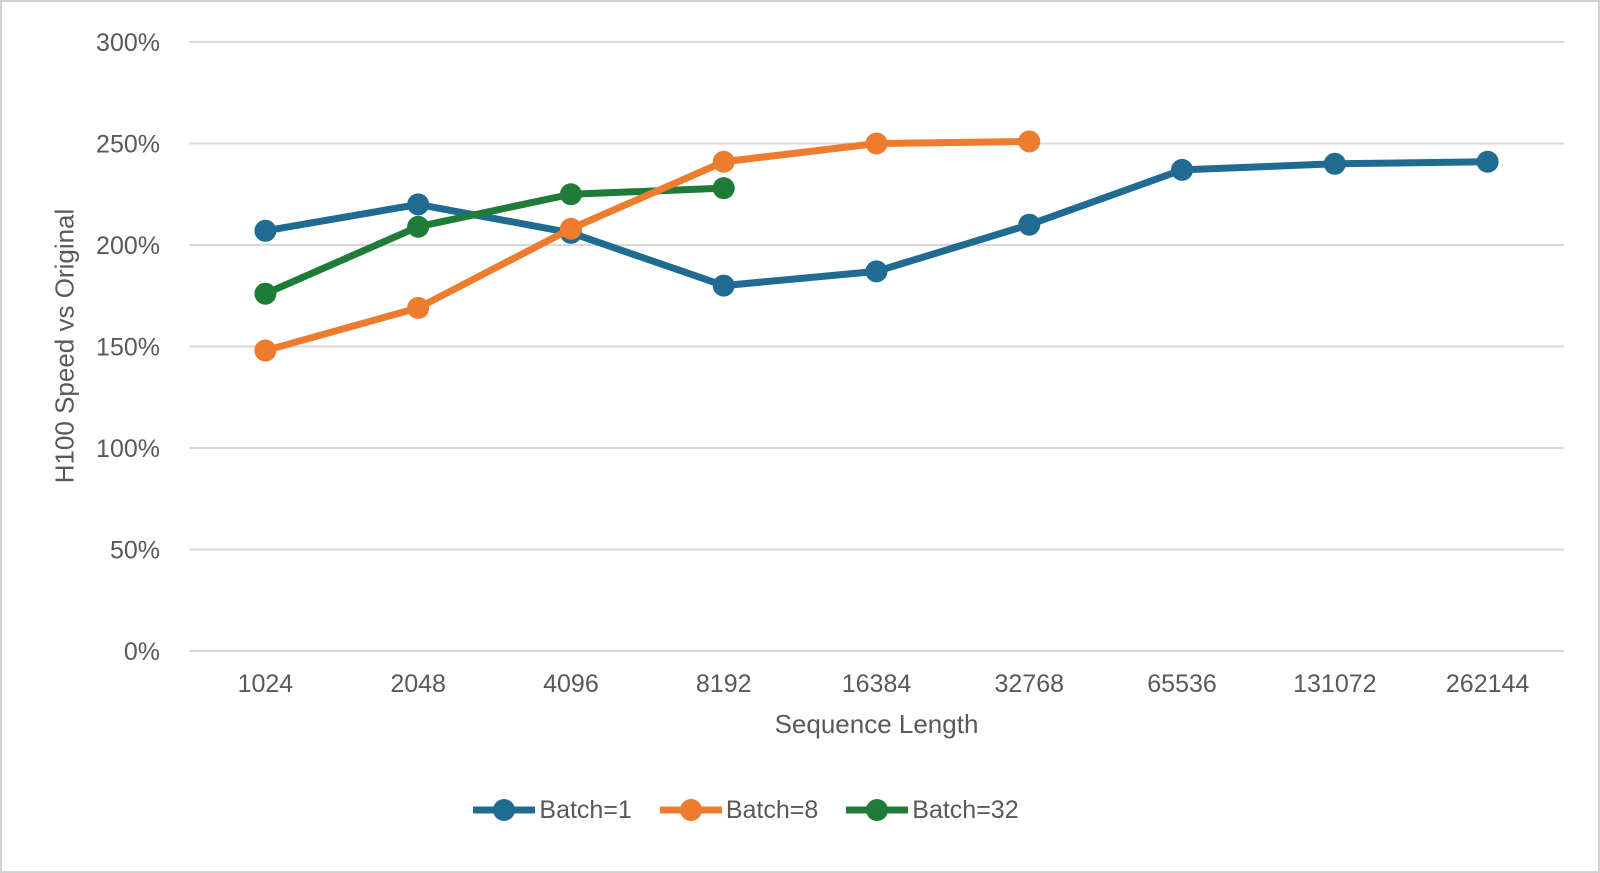 The height and width of the screenshot is (873, 1600). What do you see at coordinates (724, 684) in the screenshot?
I see `x-tick-label-8192: 8192` at bounding box center [724, 684].